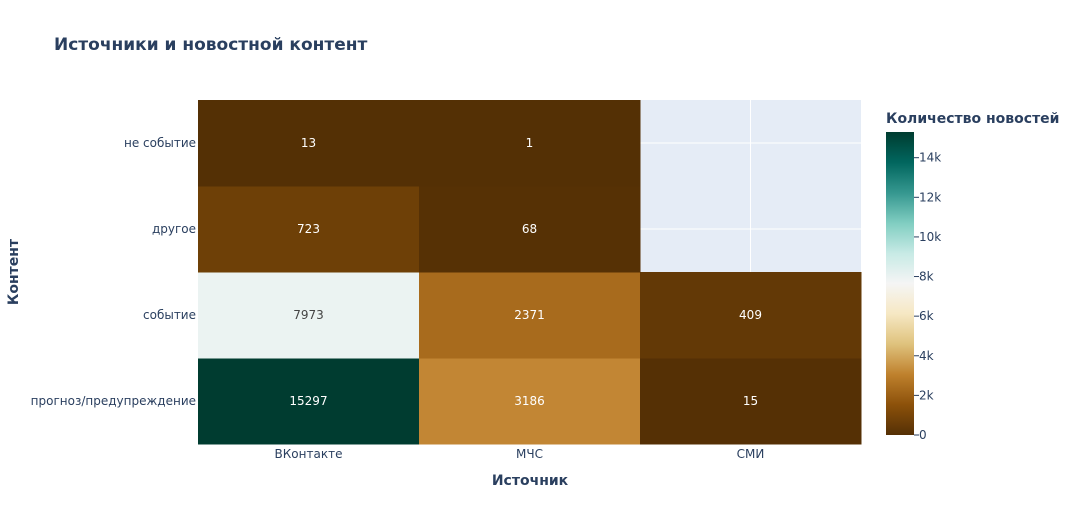 The image size is (1081, 525). I want to click on cell-value-label: 68, so click(529, 229).